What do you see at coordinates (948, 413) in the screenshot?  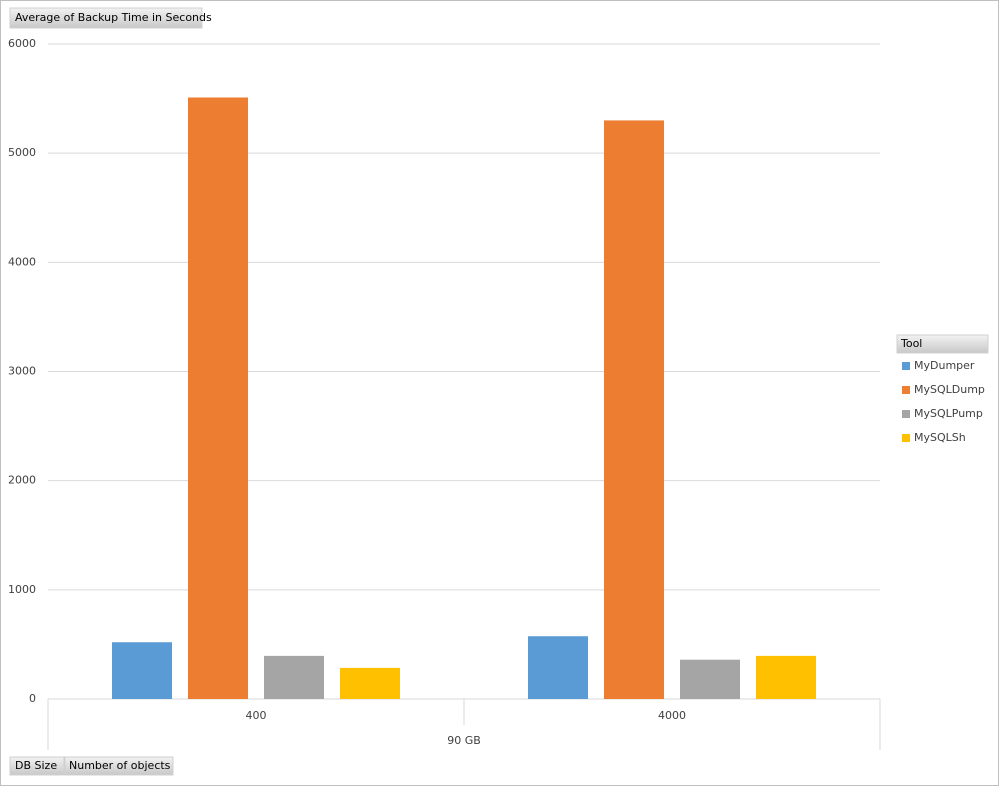 I see `legend-label: MySQLPump` at bounding box center [948, 413].